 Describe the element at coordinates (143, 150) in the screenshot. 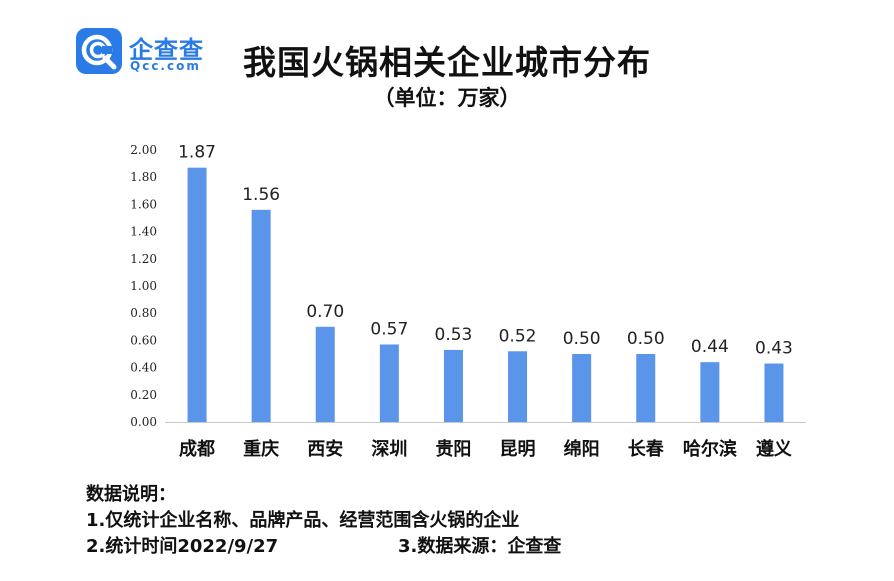

I see `y-tick-label: 2.00` at that location.